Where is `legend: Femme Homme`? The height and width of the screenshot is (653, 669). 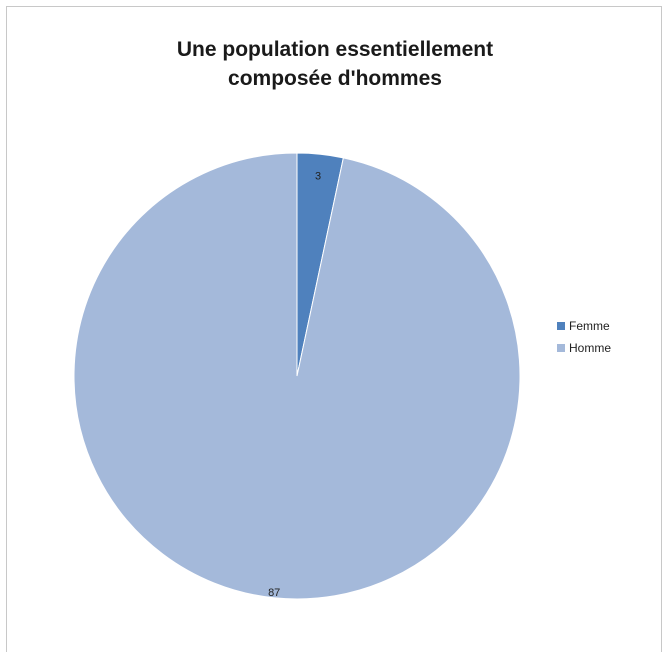 legend: Femme Homme is located at coordinates (584, 337).